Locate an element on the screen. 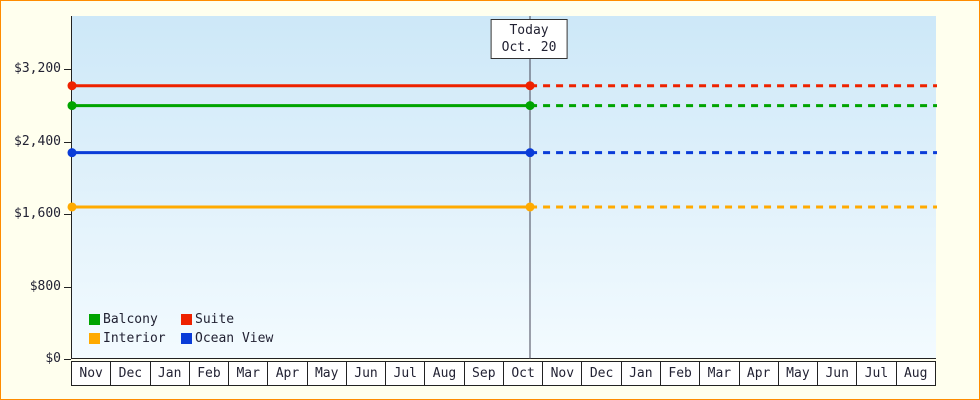 The width and height of the screenshot is (980, 400). legend-item: Ocean View is located at coordinates (227, 338).